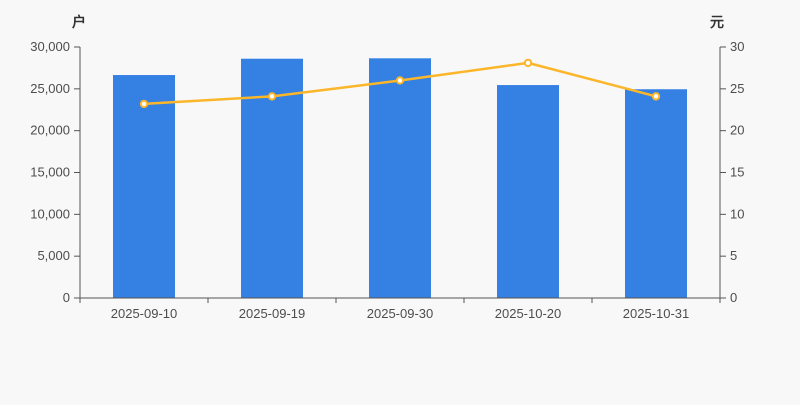 This screenshot has width=800, height=405. I want to click on category-label: 2025-10-20, so click(528, 313).